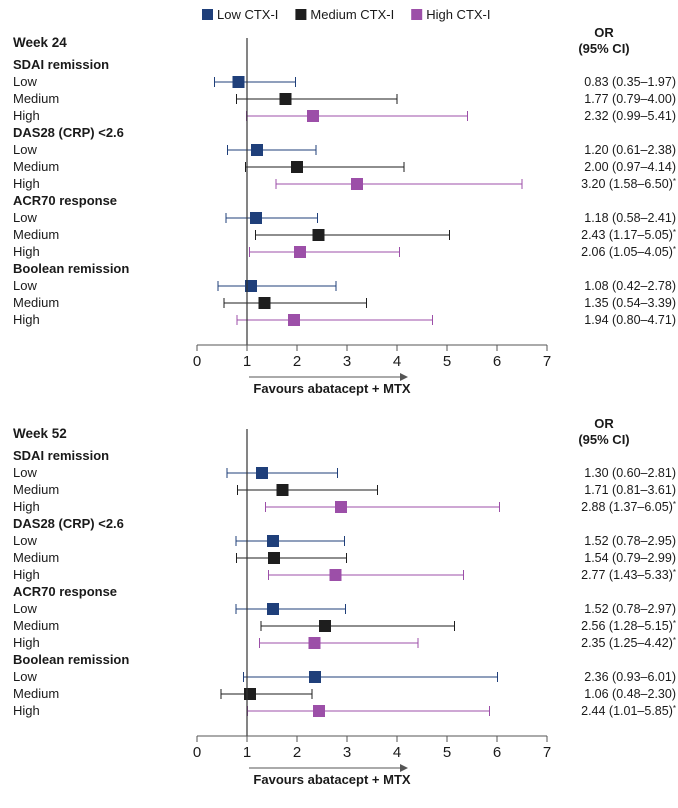  What do you see at coordinates (397, 752) in the screenshot?
I see `x-tick-label: 4` at bounding box center [397, 752].